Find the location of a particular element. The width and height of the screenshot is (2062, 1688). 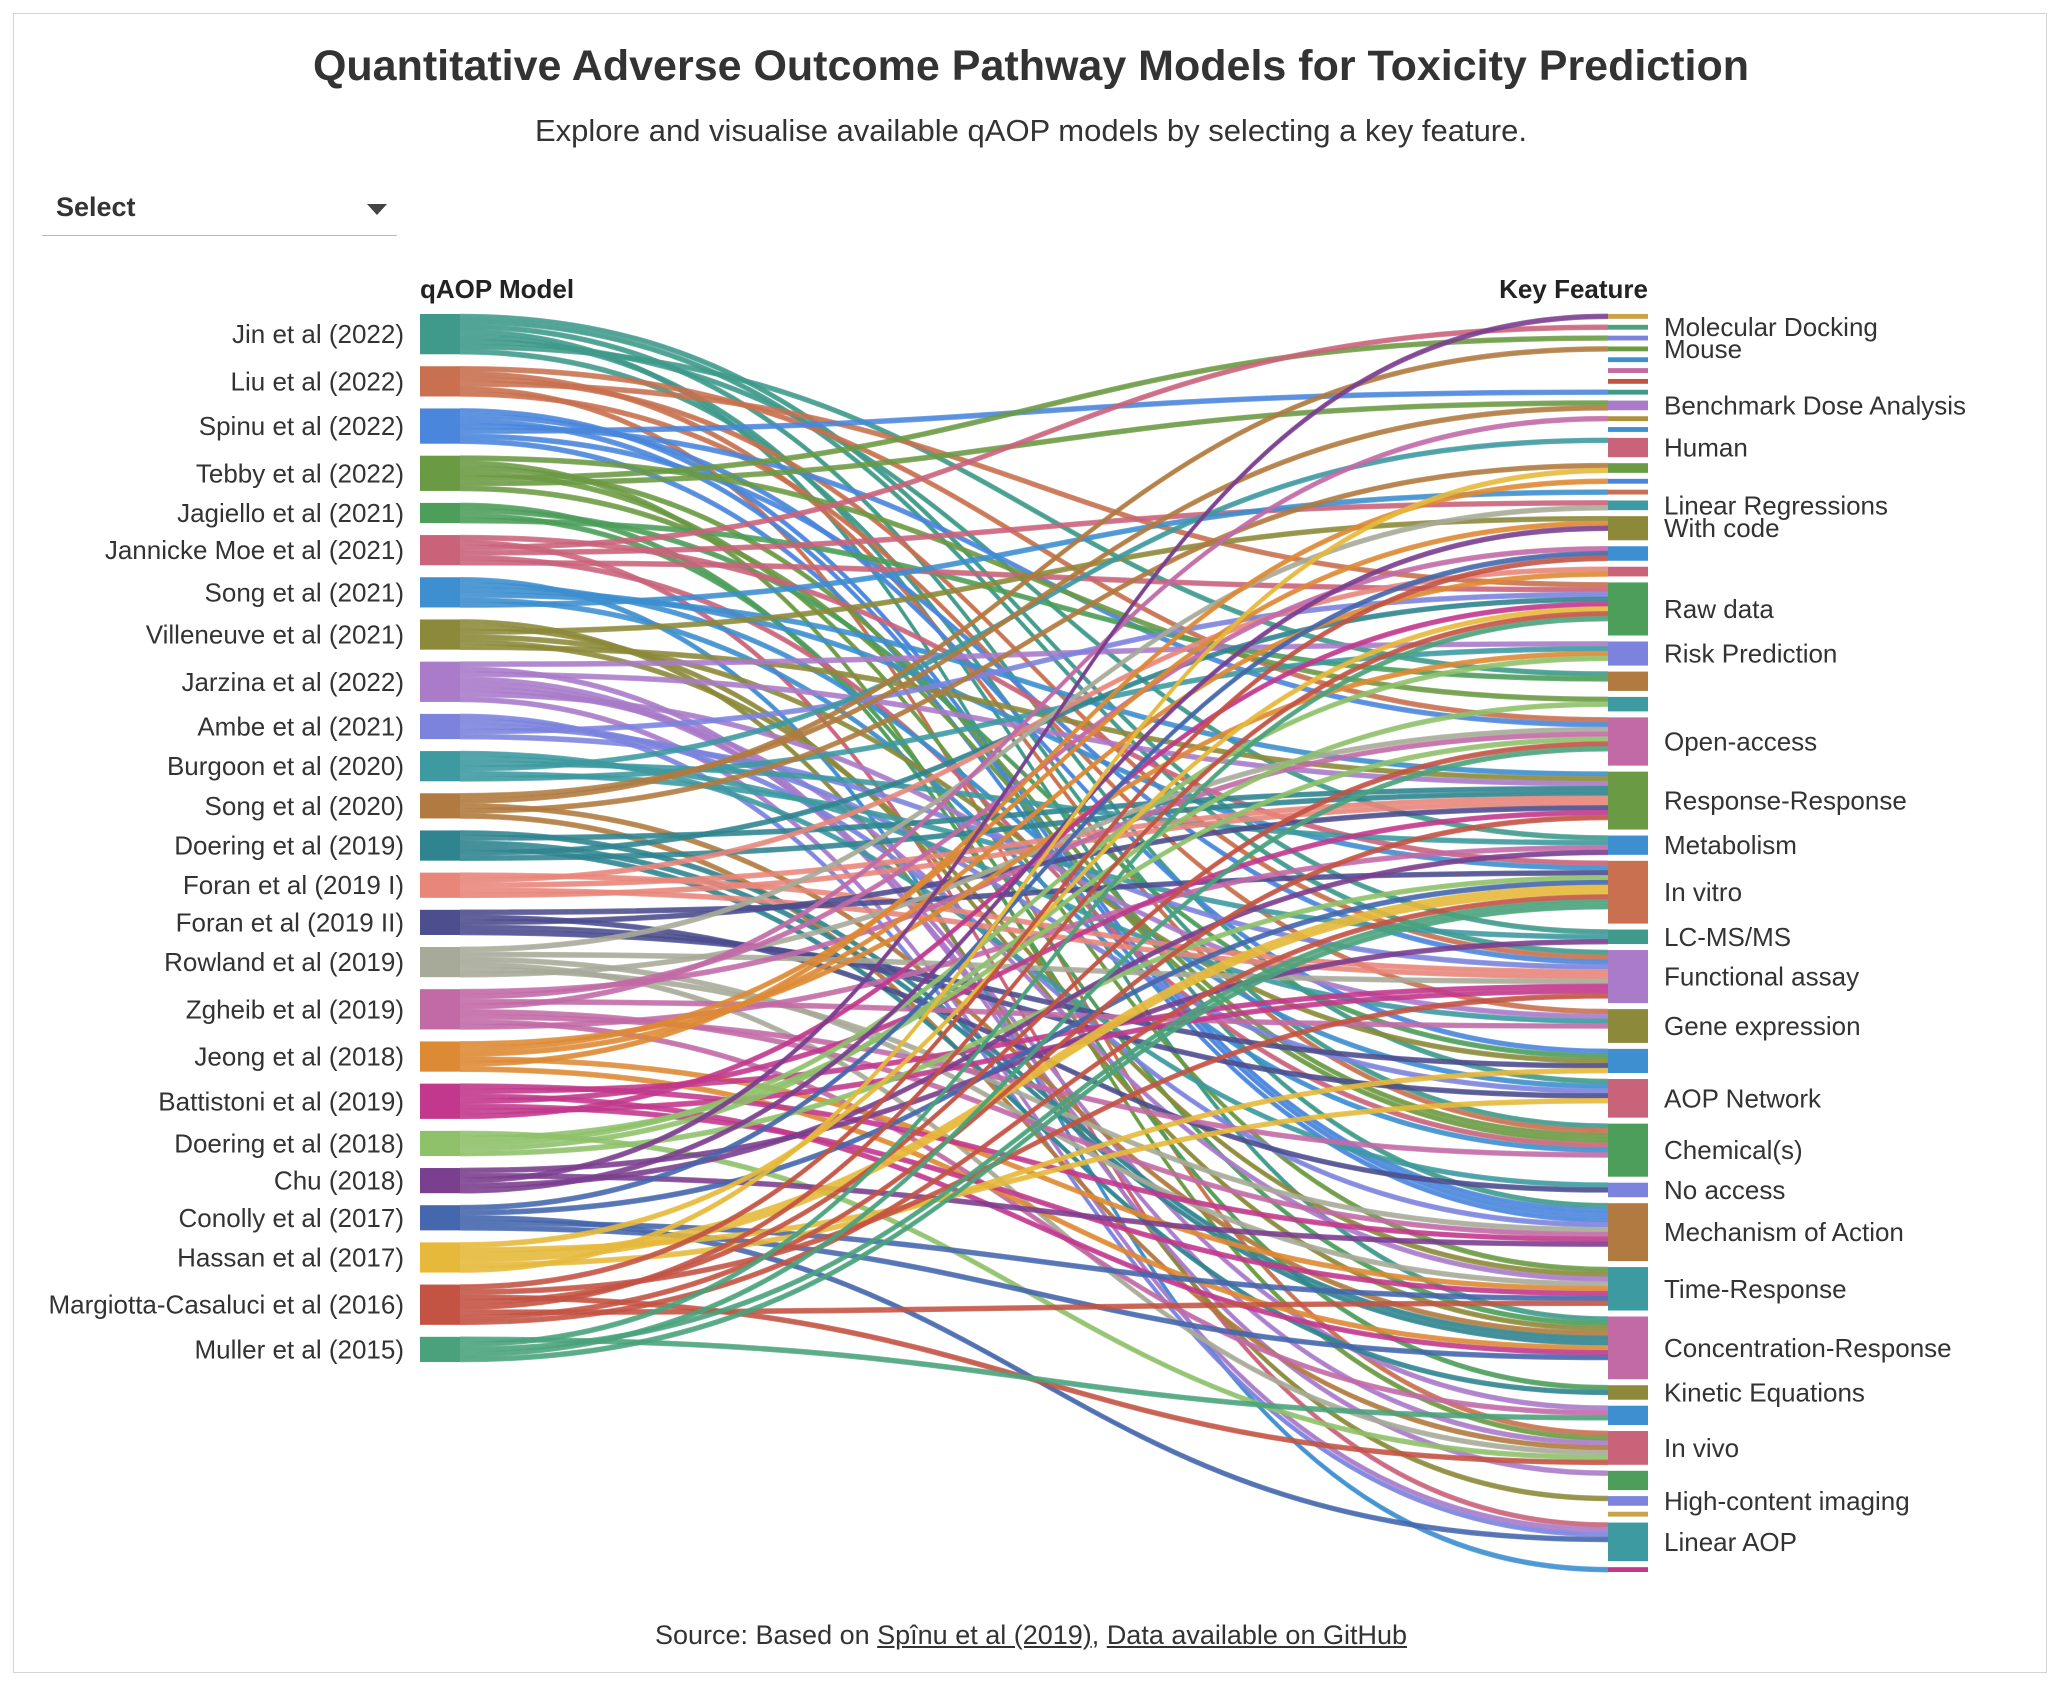

source-link-github: Data available on GitHub is located at coordinates (1256, 1635).